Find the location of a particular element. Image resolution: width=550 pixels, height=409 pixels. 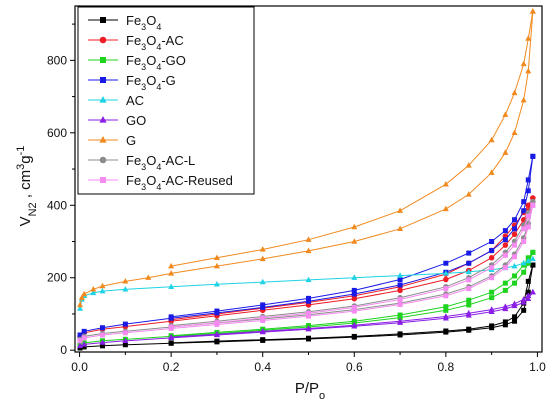

legend-label: GO is located at coordinates (136, 120).